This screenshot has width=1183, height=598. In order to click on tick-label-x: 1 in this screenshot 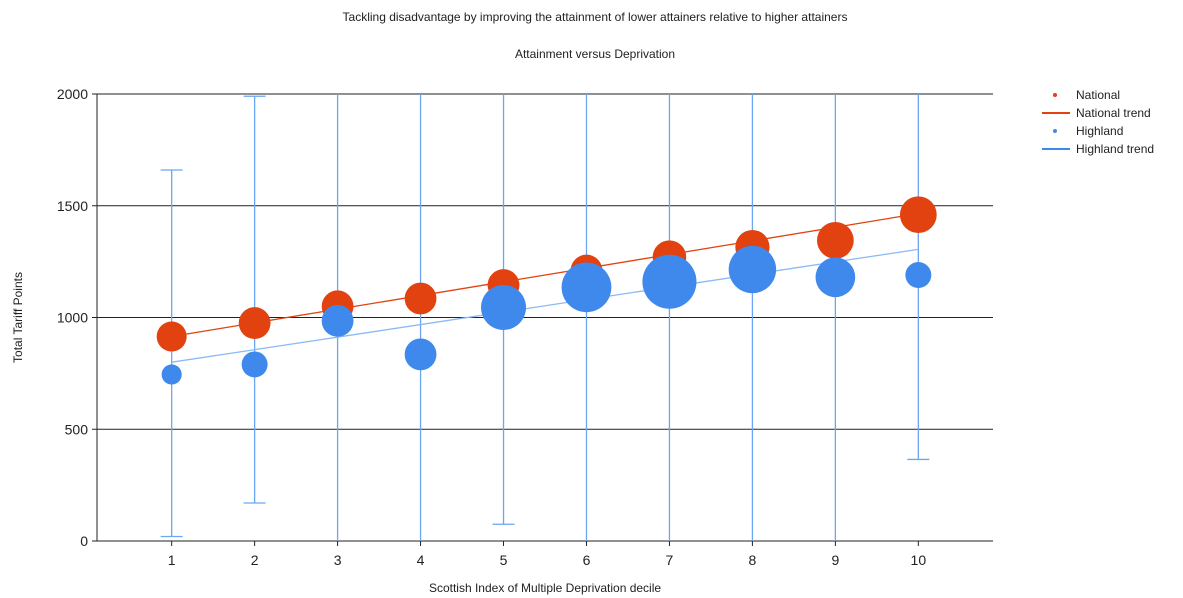, I will do `click(172, 560)`.